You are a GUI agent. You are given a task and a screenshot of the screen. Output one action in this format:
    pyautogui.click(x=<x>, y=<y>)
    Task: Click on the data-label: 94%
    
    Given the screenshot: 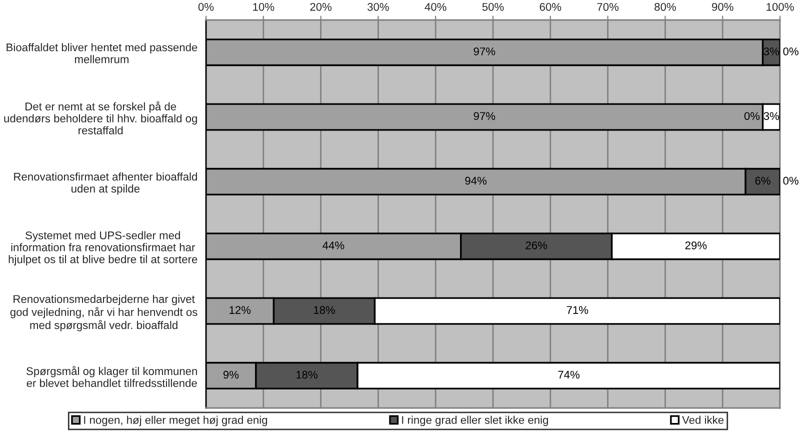 What is the action you would take?
    pyautogui.click(x=476, y=180)
    